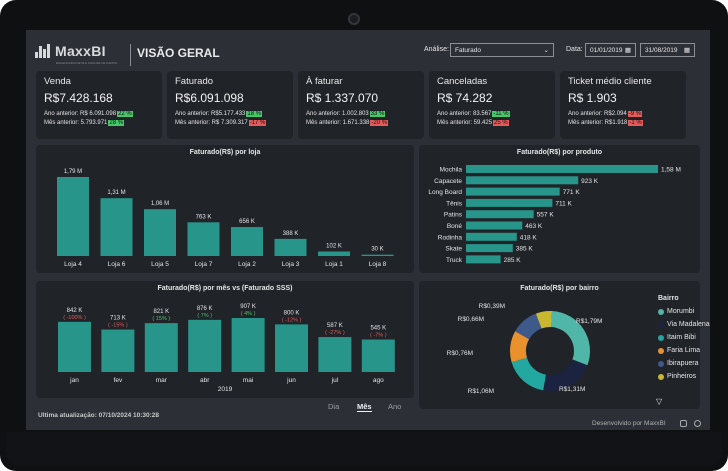 The image size is (728, 471). What do you see at coordinates (335, 326) in the screenshot?
I see `bar-label: 587 K` at bounding box center [335, 326].